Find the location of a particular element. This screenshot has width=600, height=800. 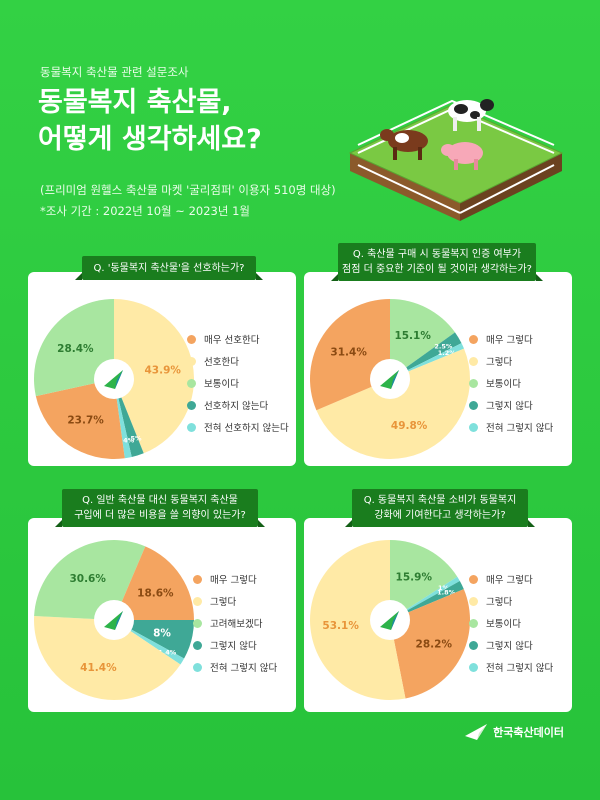

legend-label: 선호하지 않는다 is located at coordinates (236, 406).